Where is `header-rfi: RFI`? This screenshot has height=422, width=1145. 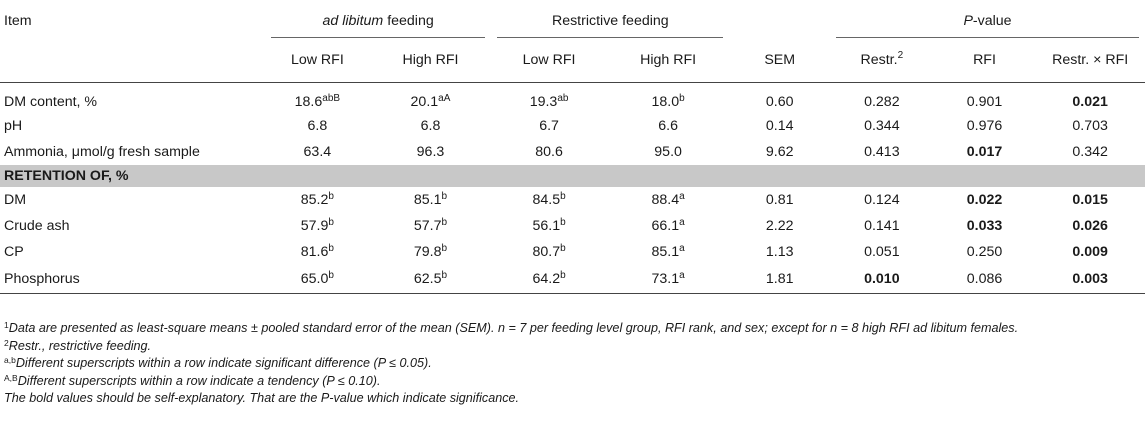 header-rfi: RFI is located at coordinates (984, 60).